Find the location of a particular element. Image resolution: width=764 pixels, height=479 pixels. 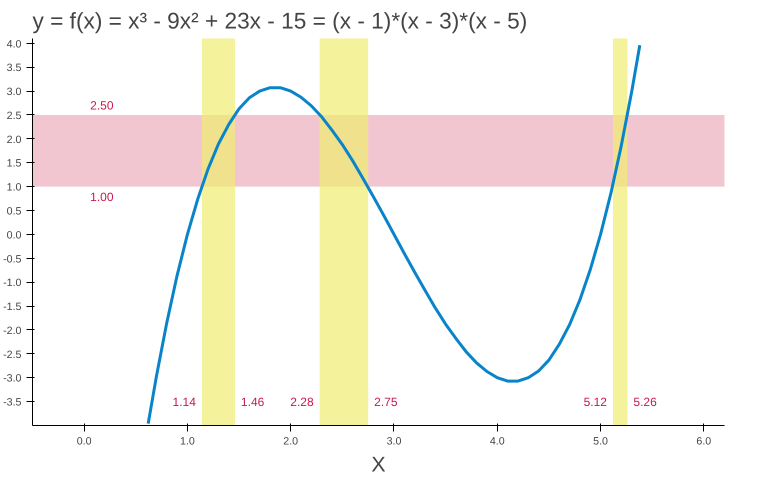

y-tick-label: 0.5 is located at coordinates (14, 212).